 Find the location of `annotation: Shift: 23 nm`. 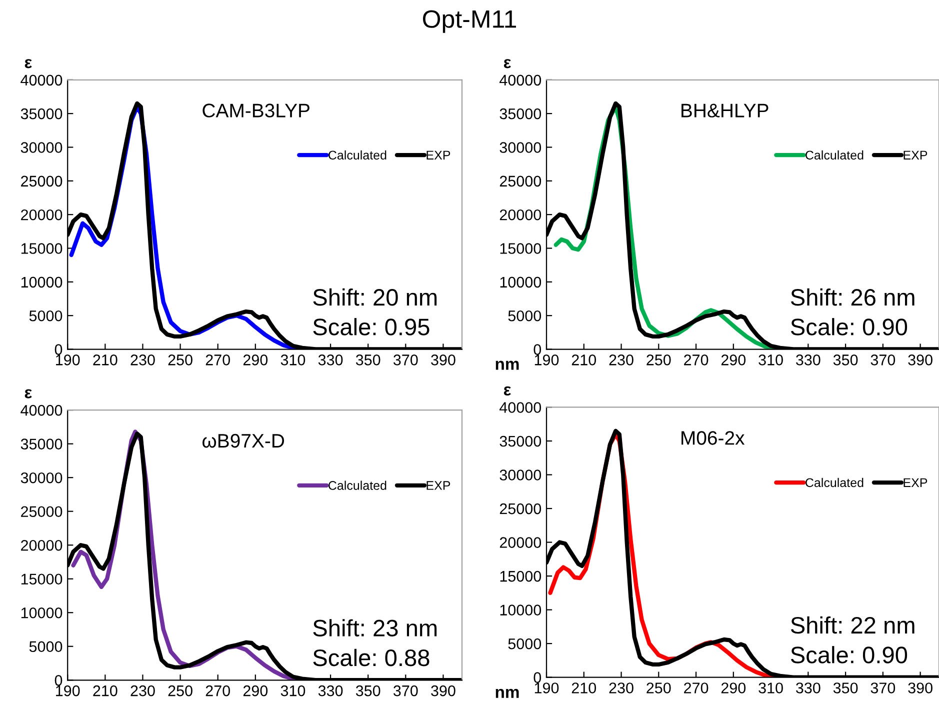

annotation: Shift: 23 nm is located at coordinates (375, 628).